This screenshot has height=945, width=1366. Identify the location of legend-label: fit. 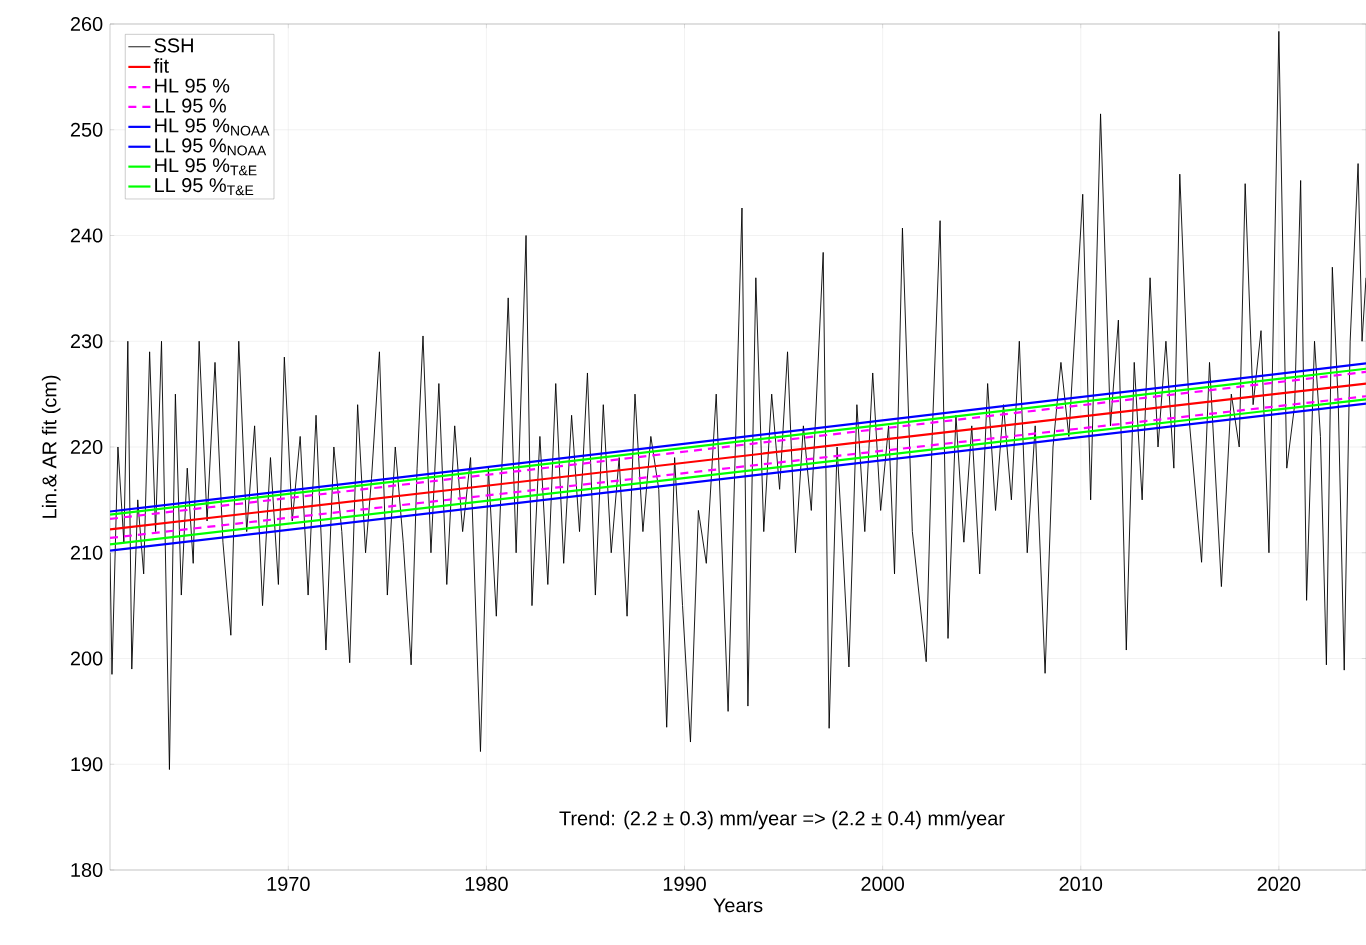
(161, 65).